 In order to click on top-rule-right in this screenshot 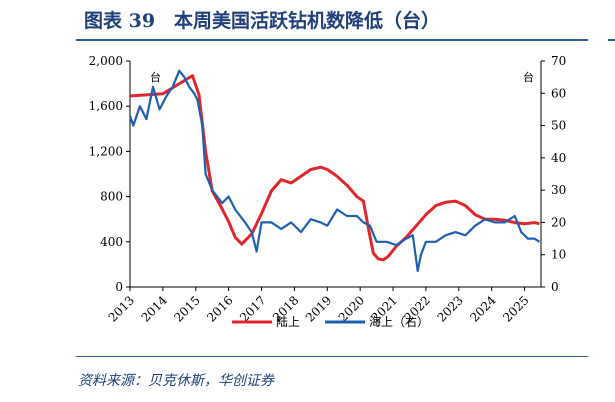, I will do `click(611, 40)`.